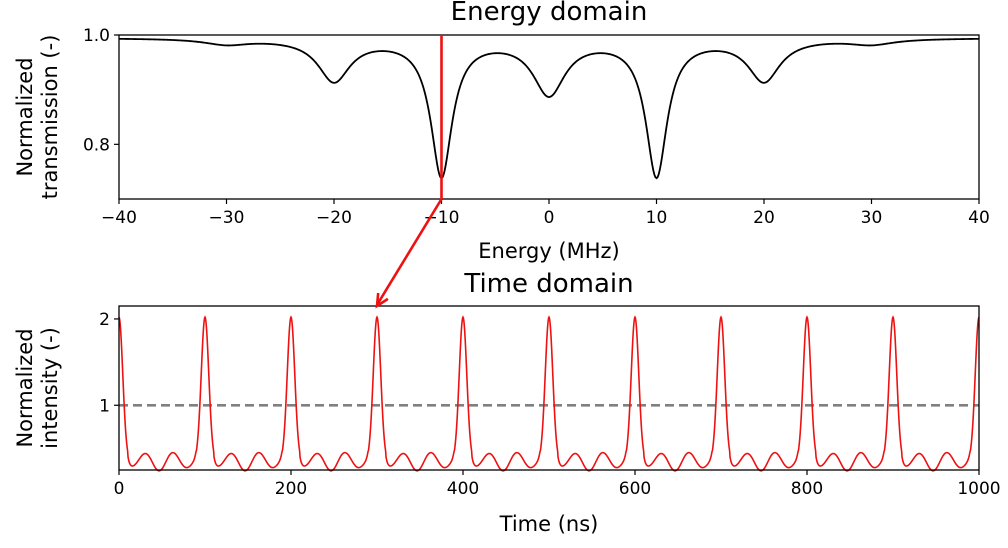 The image size is (1008, 548). What do you see at coordinates (119, 218) in the screenshot?
I see `energy-x-tick-label: −40` at bounding box center [119, 218].